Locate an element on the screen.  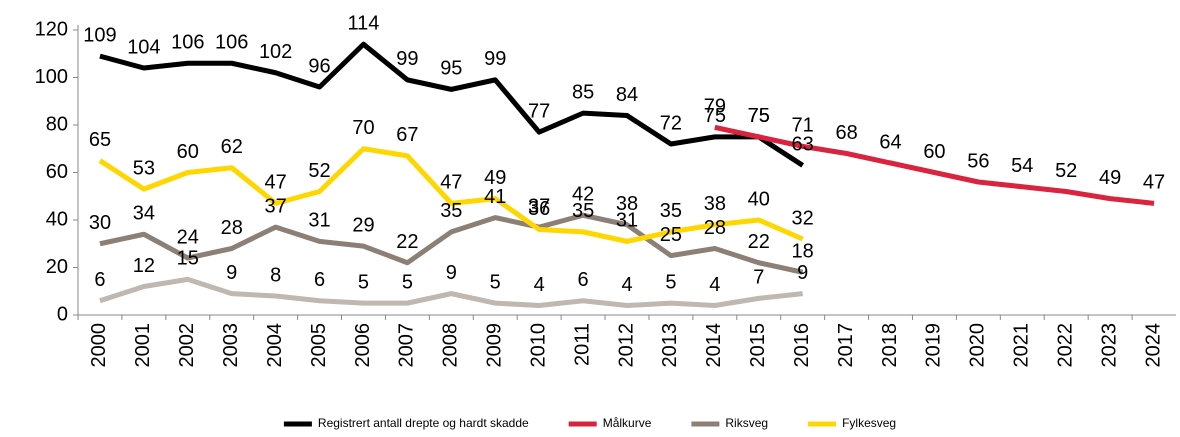
x-tick-label: 2004 is located at coordinates (275, 345).